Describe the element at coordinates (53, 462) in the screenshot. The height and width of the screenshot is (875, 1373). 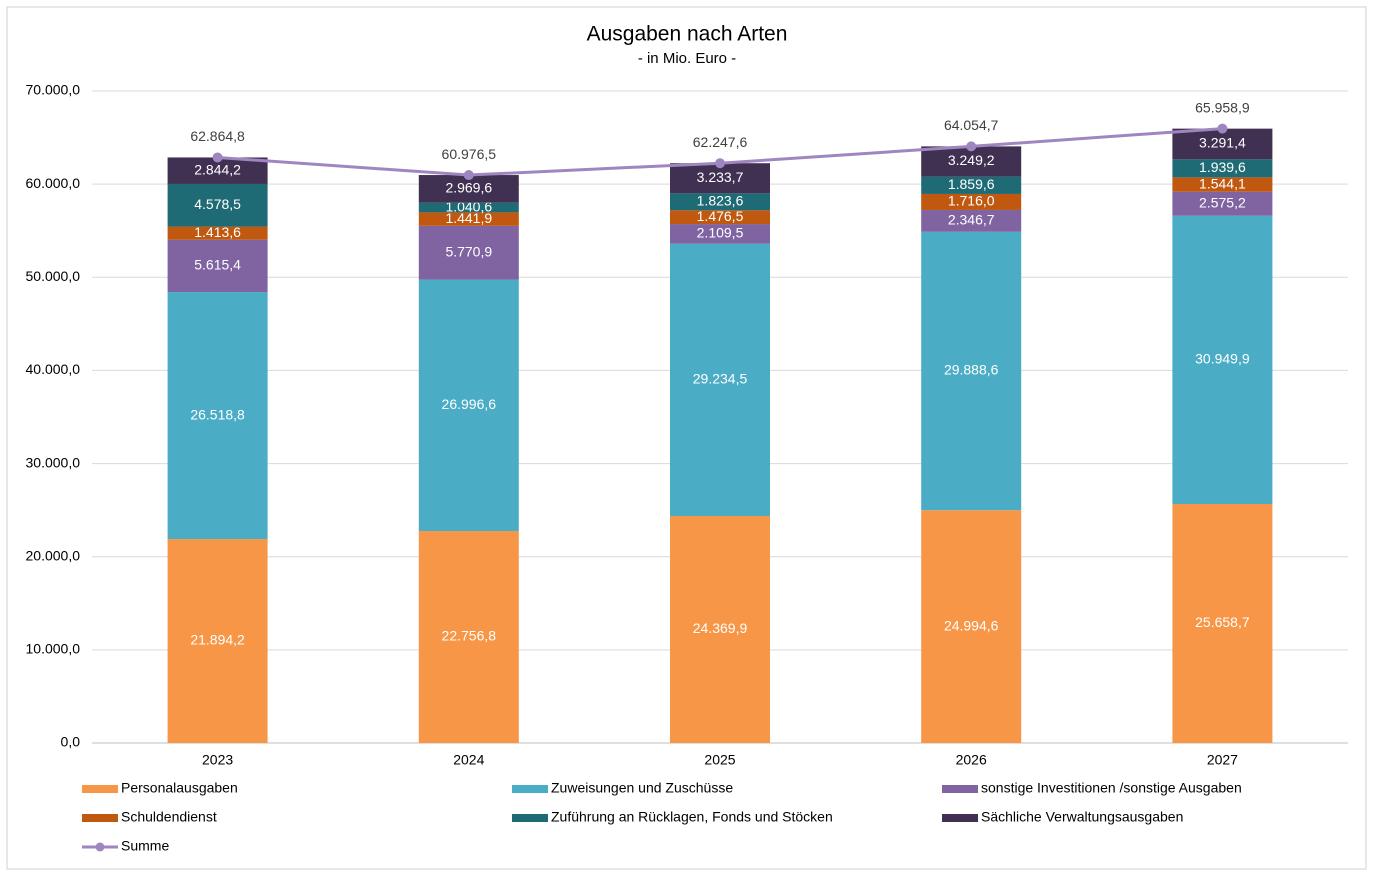
I see `y-tick-label: 30.000,0` at that location.